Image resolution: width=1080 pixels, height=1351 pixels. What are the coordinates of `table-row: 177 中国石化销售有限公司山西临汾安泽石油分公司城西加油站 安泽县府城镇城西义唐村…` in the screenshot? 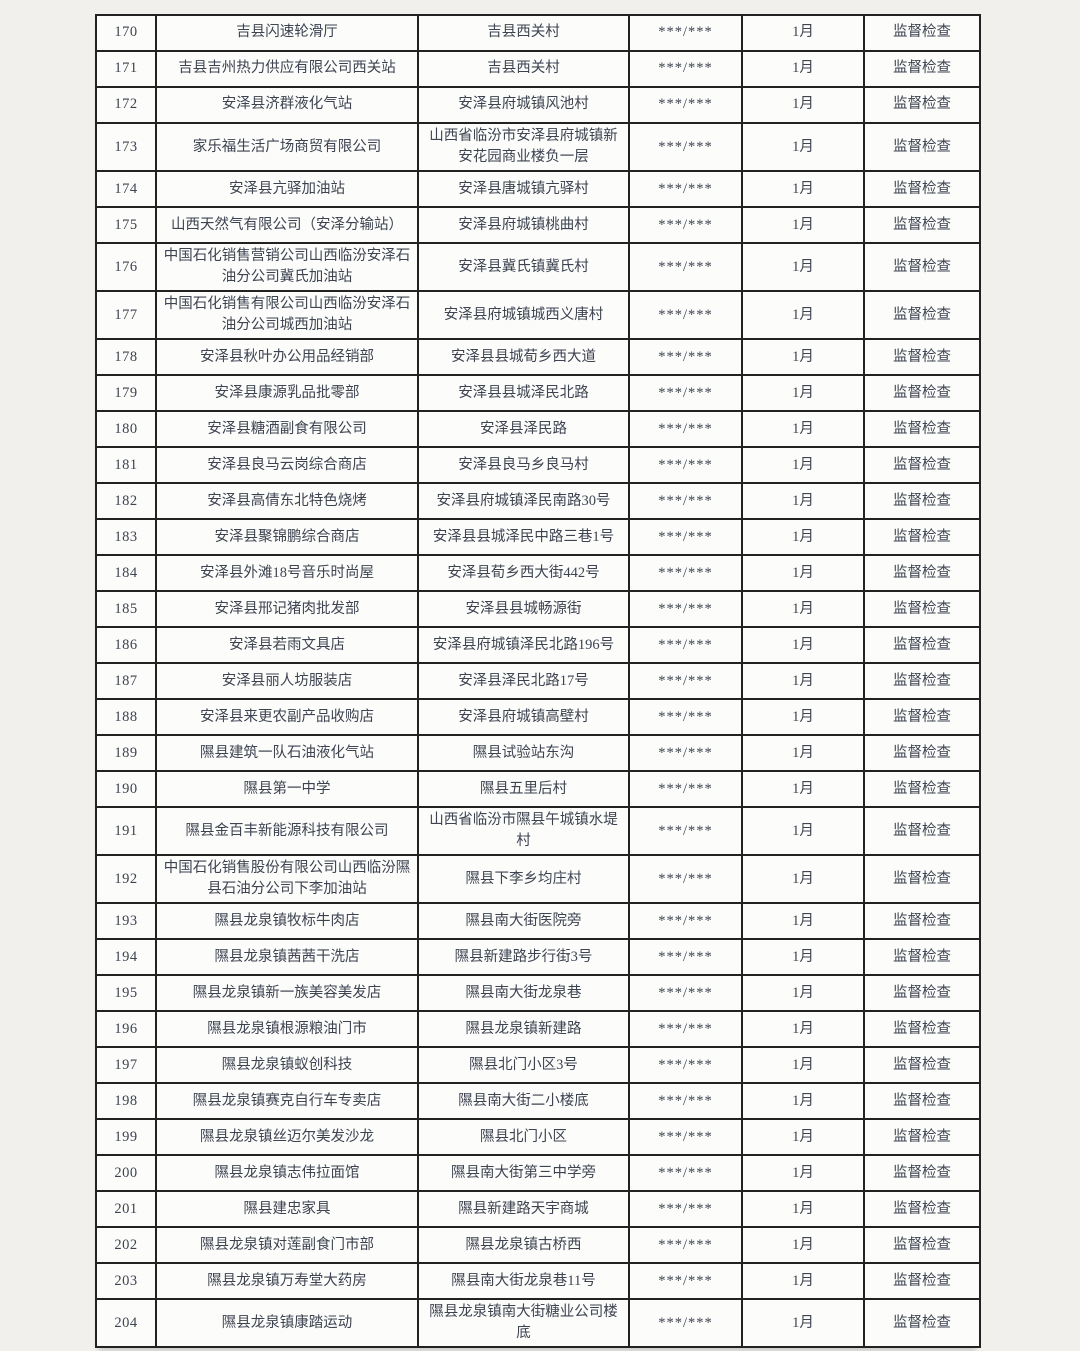 It's located at (538, 315).